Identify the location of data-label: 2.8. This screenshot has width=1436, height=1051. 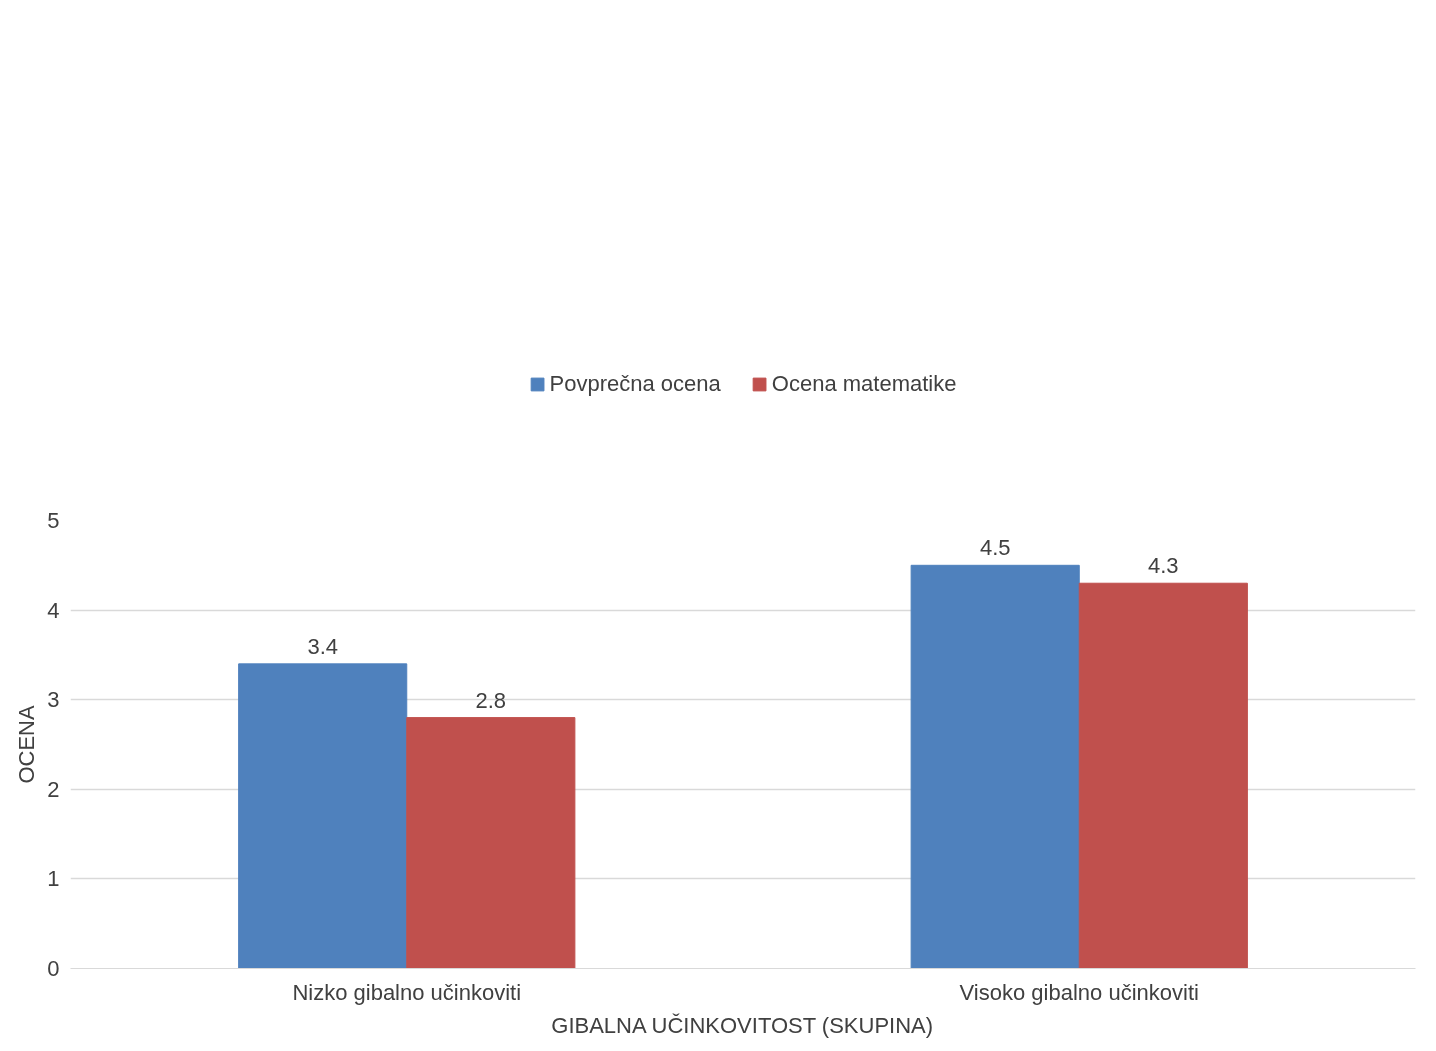
(491, 700).